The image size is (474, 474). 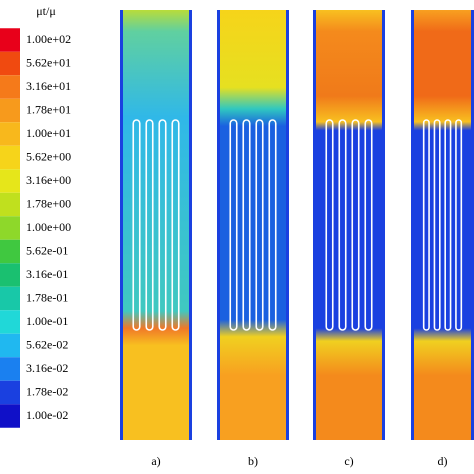 What do you see at coordinates (48, 86) in the screenshot?
I see `colorbar-label: 3.16e+01` at bounding box center [48, 86].